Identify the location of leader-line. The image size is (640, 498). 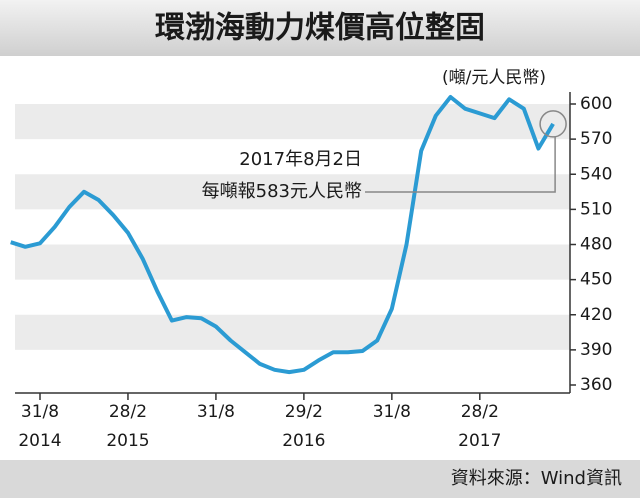
(460, 164).